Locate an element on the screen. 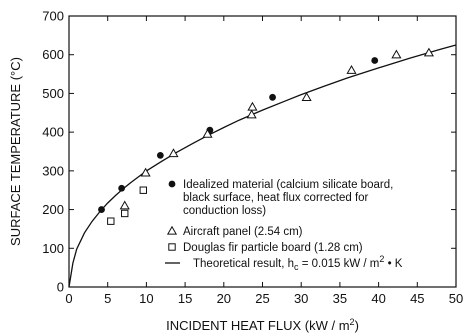 The width and height of the screenshot is (467, 335). legend-label-line: conduction loss) is located at coordinates (224, 211).